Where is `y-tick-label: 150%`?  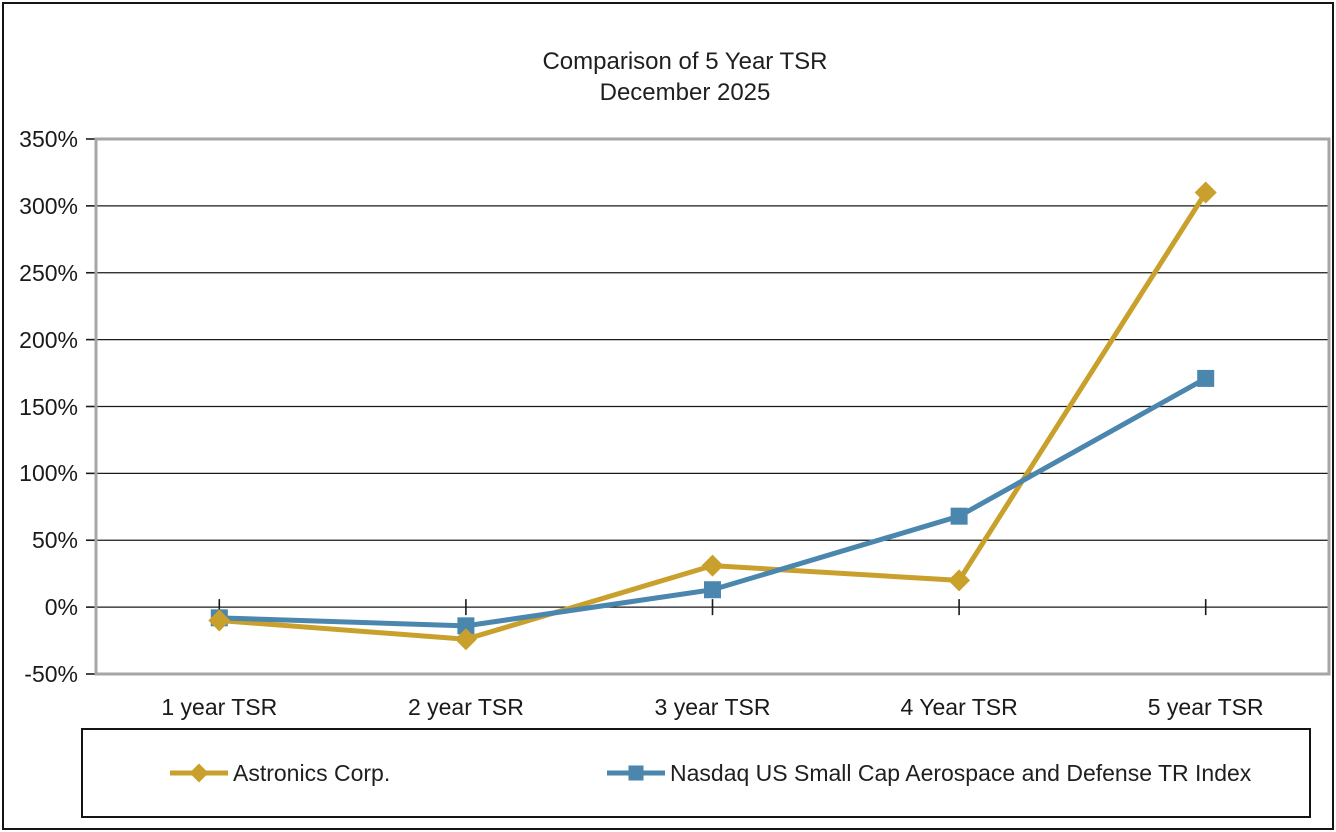 y-tick-label: 150% is located at coordinates (48, 406).